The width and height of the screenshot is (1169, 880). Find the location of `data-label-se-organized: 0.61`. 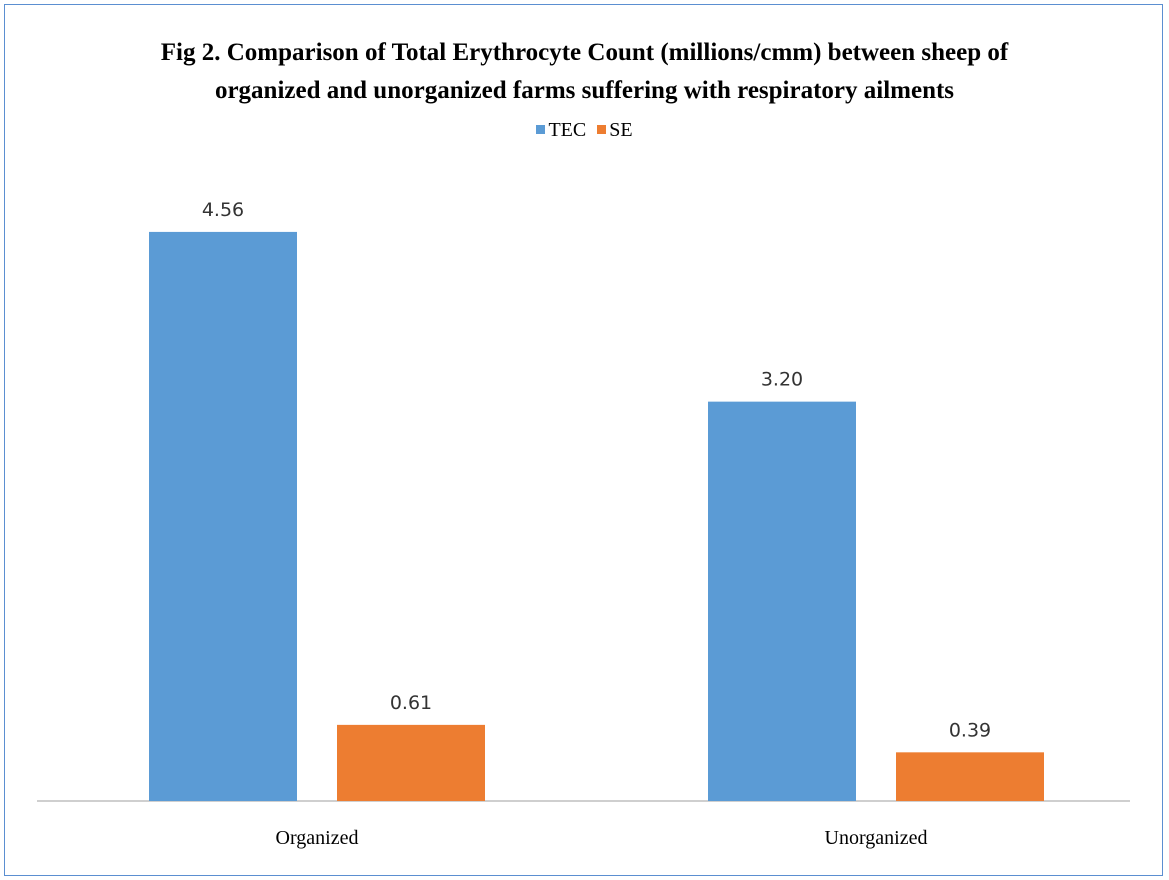

data-label-se-organized: 0.61 is located at coordinates (411, 703).